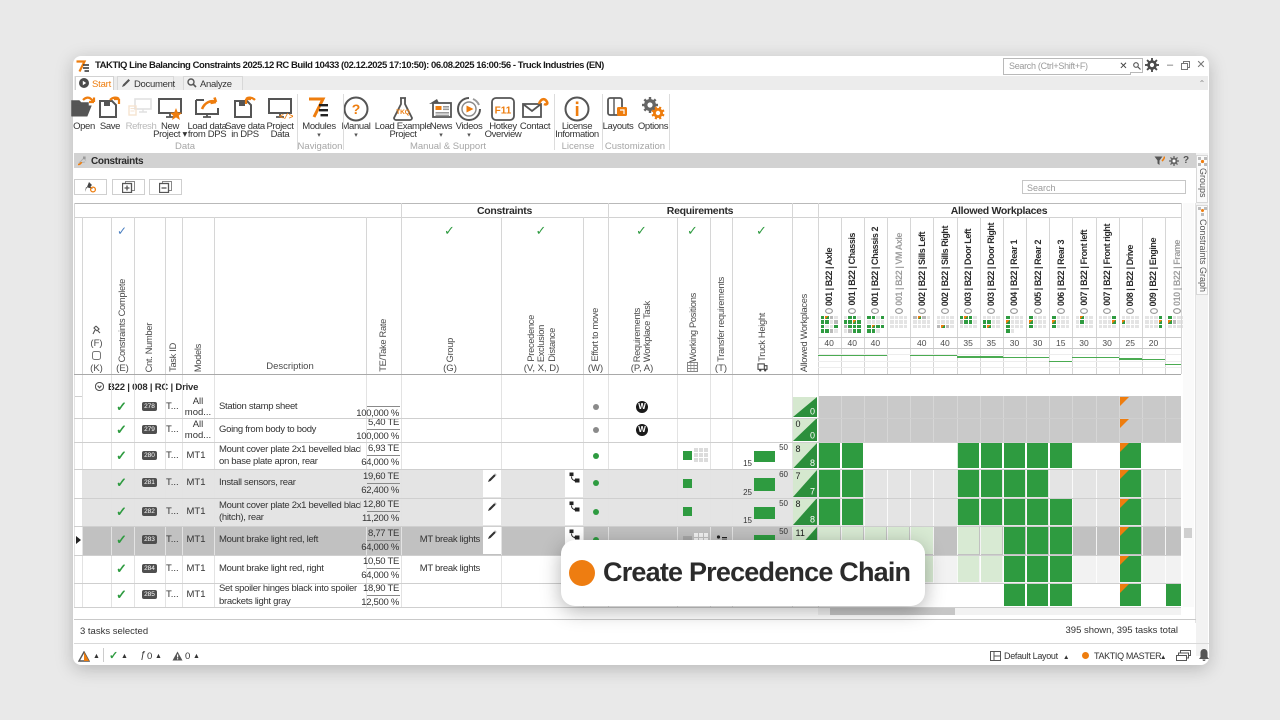 The image size is (1280, 720). What do you see at coordinates (503, 111) in the screenshot?
I see `svg-text: F11` at bounding box center [503, 111].